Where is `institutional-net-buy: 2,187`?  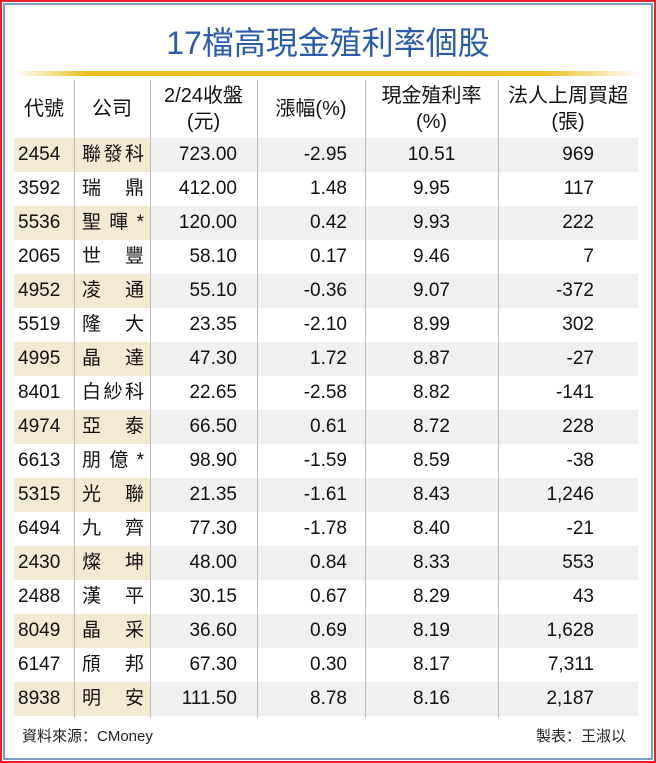
institutional-net-buy: 2,187 is located at coordinates (570, 698).